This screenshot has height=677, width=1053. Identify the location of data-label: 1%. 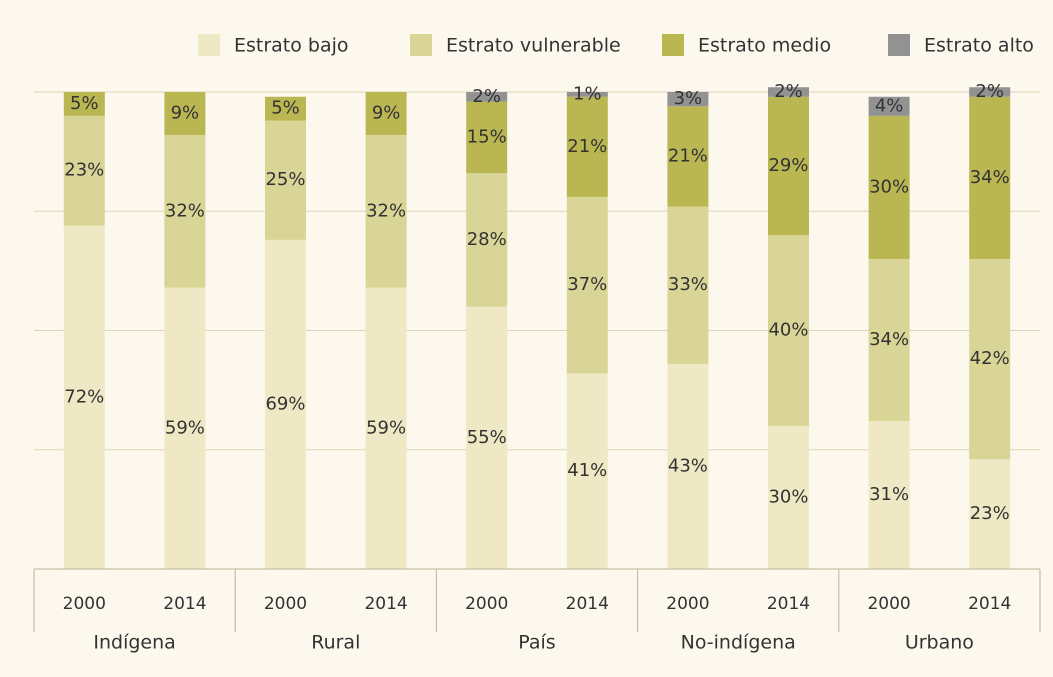
(587, 93).